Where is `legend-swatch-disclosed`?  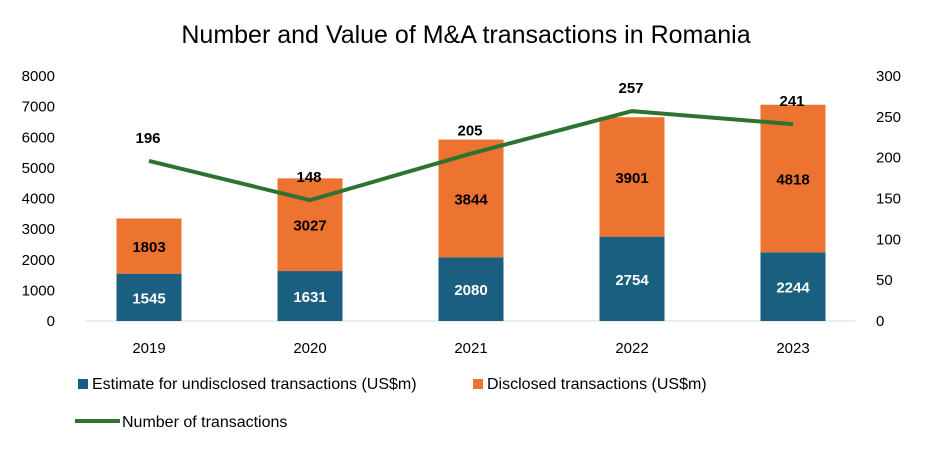 legend-swatch-disclosed is located at coordinates (478, 384).